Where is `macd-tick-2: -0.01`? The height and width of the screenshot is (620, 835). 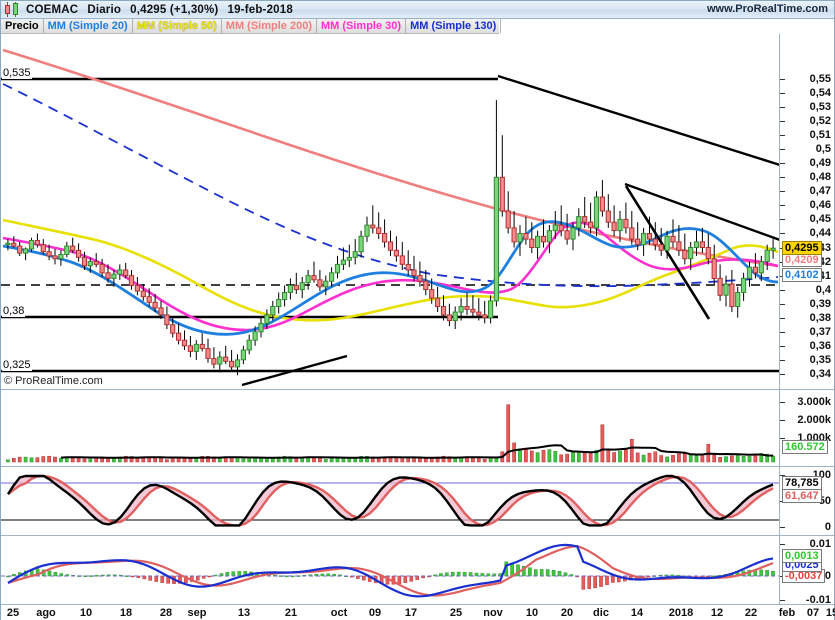
macd-tick-2: -0.01 is located at coordinates (818, 600).